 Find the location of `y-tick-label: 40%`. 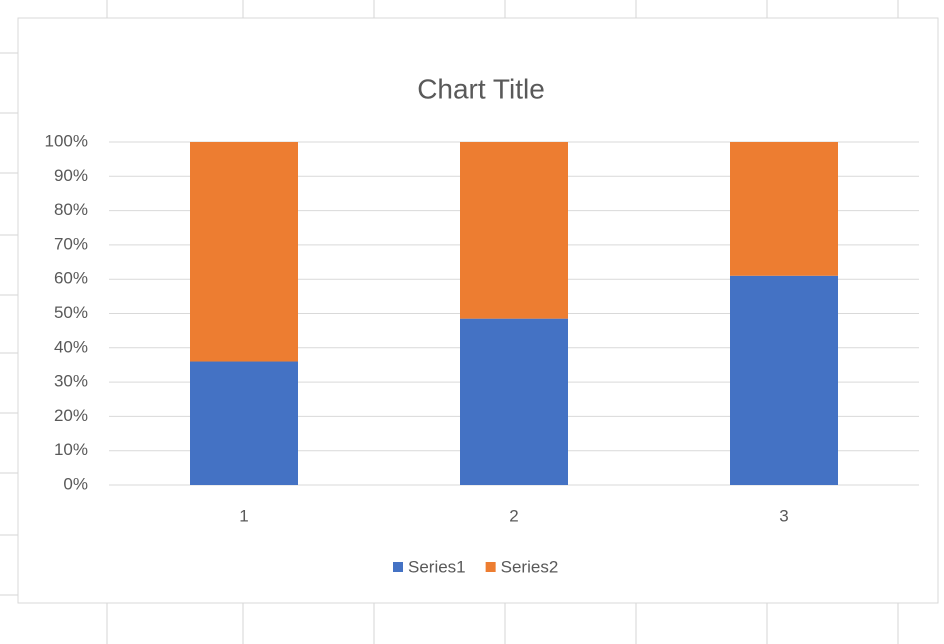

y-tick-label: 40% is located at coordinates (71, 346).